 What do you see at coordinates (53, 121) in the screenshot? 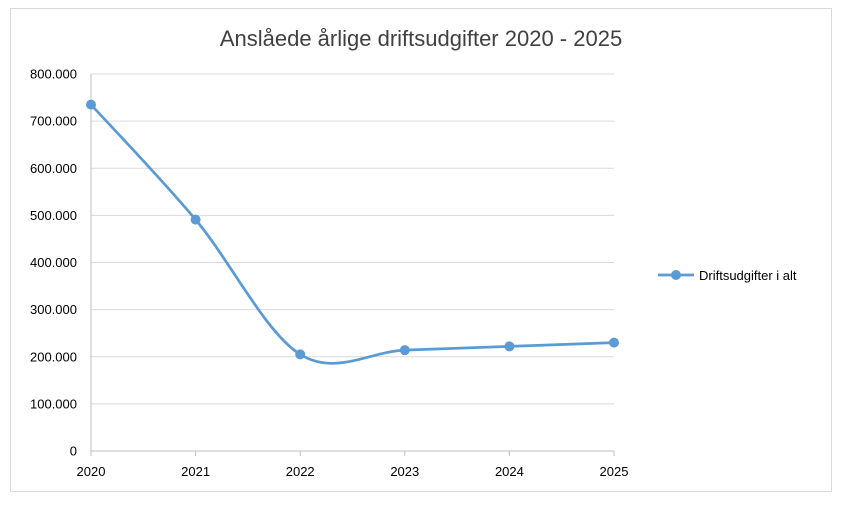
I see `y-tick-label: 700.000` at bounding box center [53, 121].